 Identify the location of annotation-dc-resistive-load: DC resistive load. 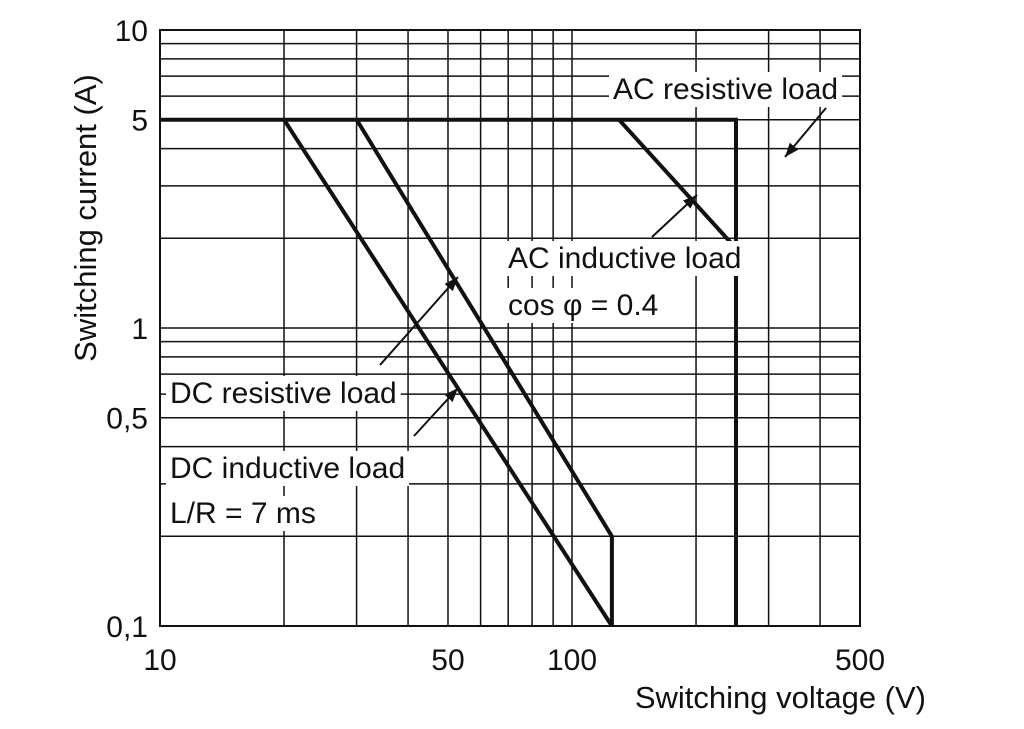
(283, 393).